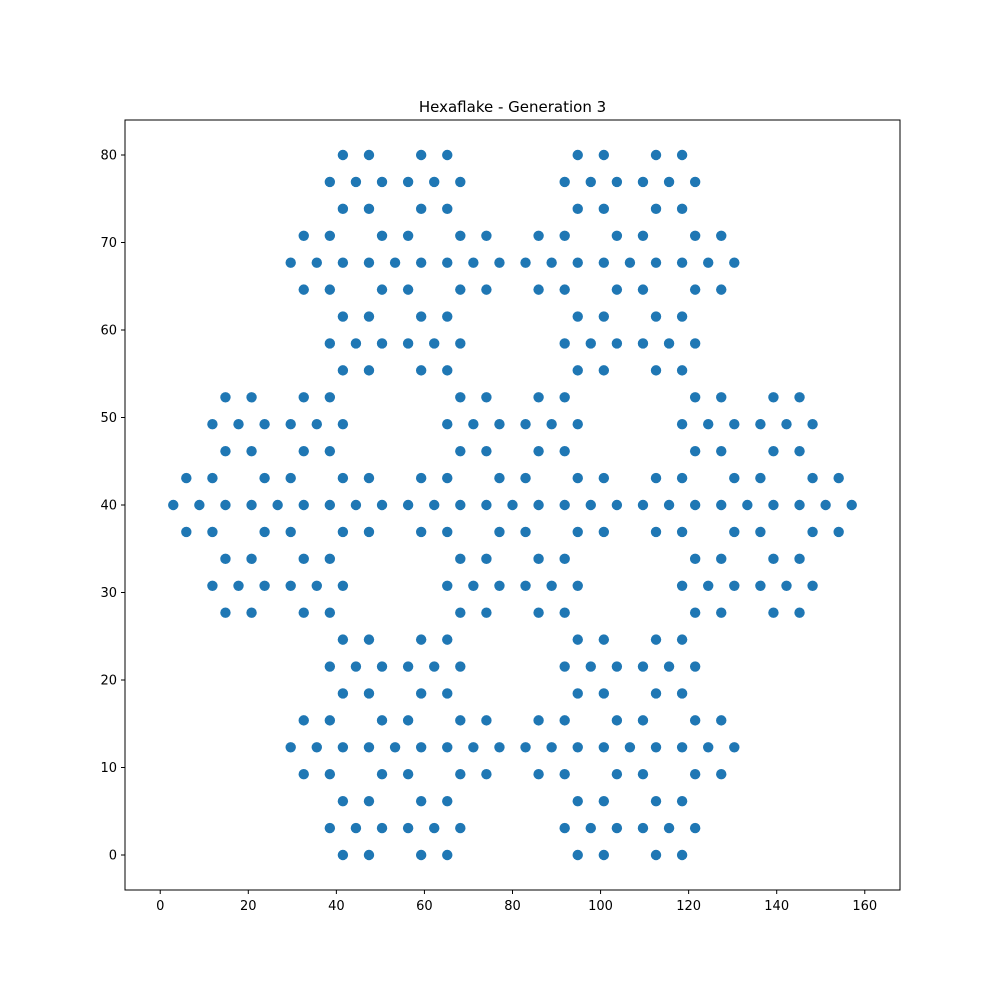 The width and height of the screenshot is (1000, 1000). I want to click on x-tick-label: 100, so click(600, 906).